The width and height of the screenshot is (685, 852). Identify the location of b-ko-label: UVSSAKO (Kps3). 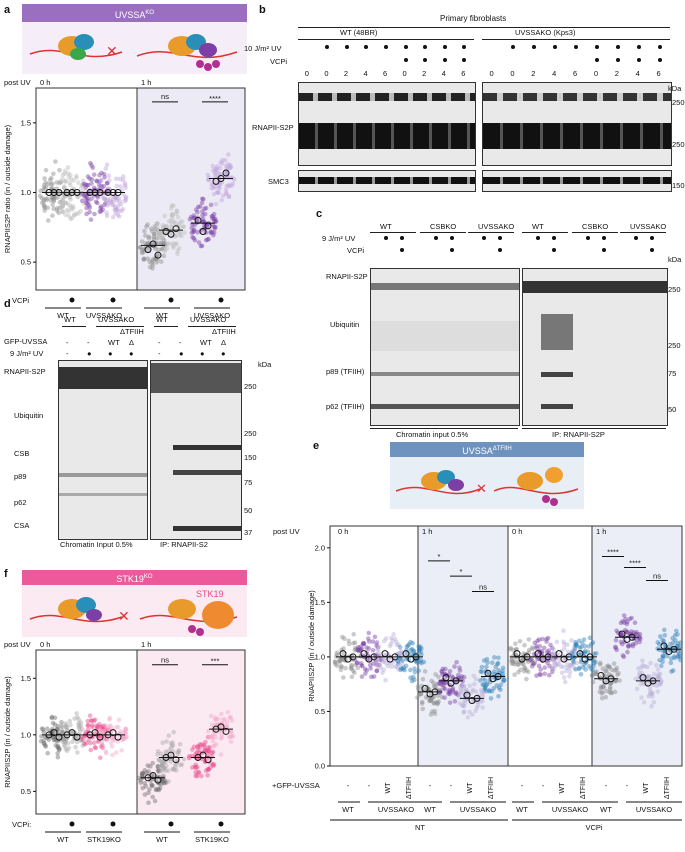
(545, 32).